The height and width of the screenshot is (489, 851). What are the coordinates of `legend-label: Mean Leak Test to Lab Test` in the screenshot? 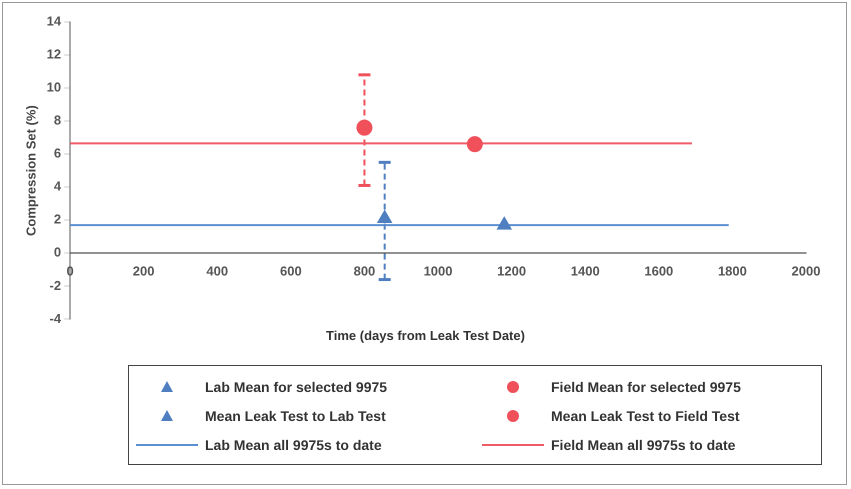 It's located at (295, 416).